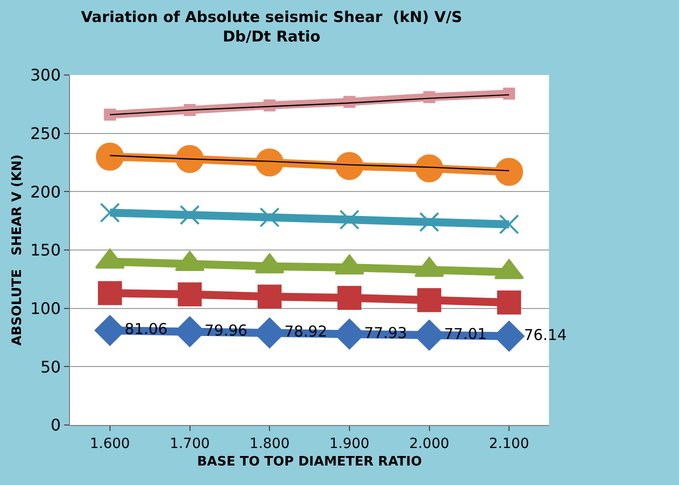 This screenshot has height=485, width=679. I want to click on y-tick-label: 150, so click(45, 250).